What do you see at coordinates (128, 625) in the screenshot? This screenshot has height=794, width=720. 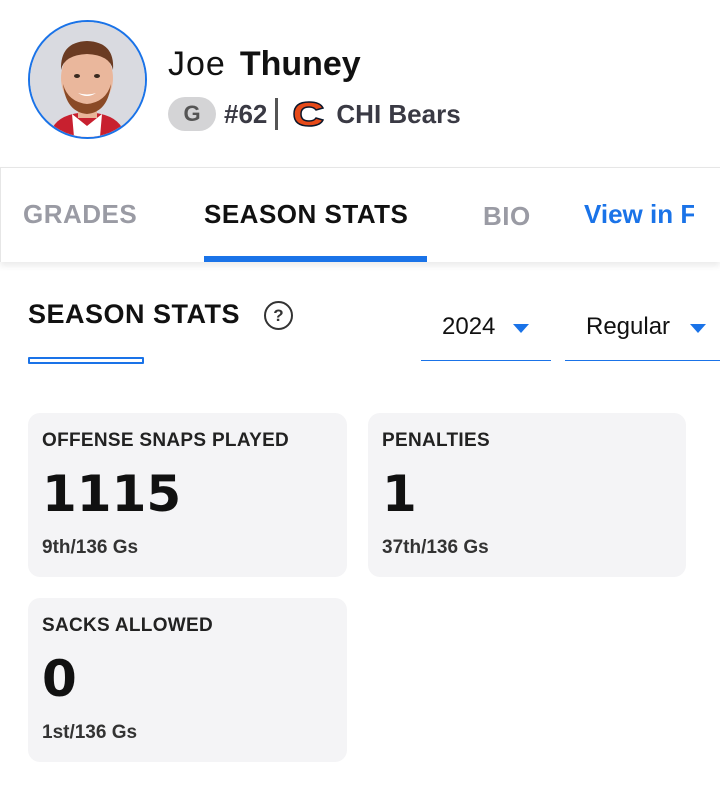 I see `stat-label: SACKS ALLOWED` at bounding box center [128, 625].